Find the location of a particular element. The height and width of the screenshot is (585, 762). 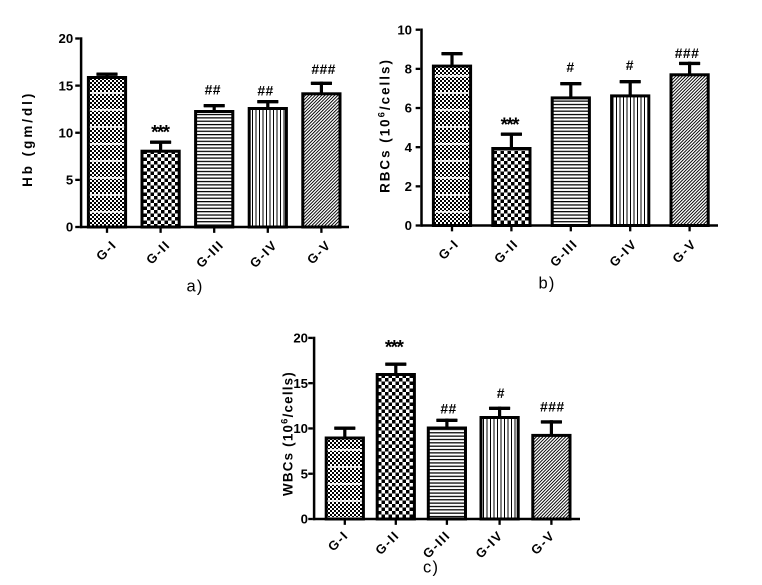

svg-text: WBCs (106/cells) is located at coordinates (287, 433).